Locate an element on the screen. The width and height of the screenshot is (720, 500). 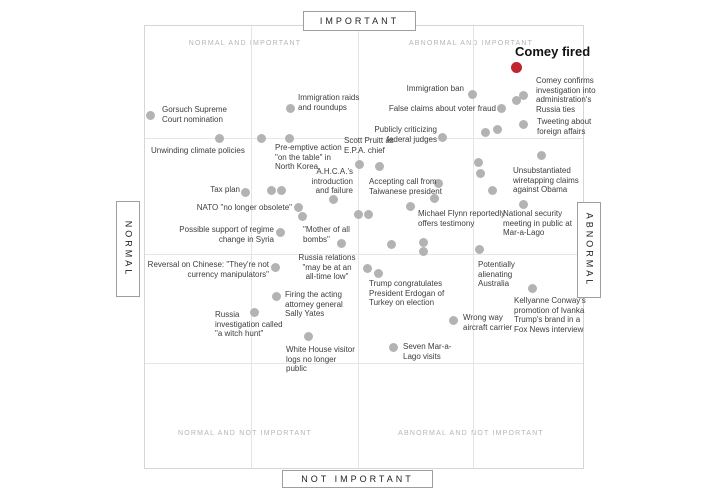
event-label-gorsuch-nomination: Gorsuch Supreme Court nomination is located at coordinates (194, 114).